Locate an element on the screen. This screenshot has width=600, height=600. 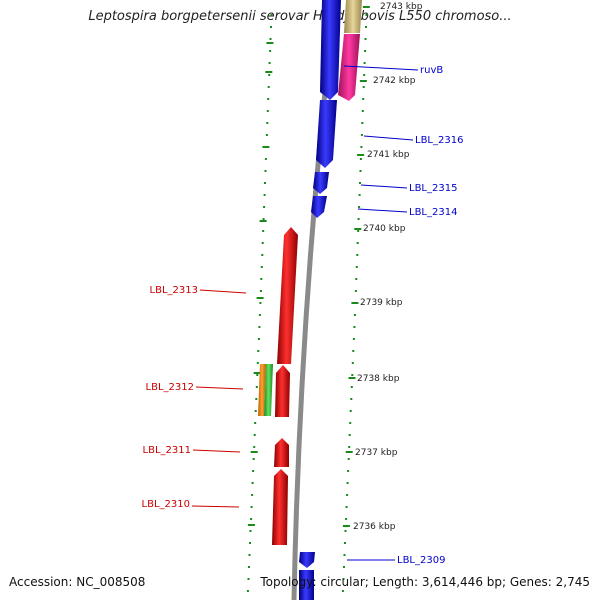
right-scale-dots is located at coordinates (355, 299).